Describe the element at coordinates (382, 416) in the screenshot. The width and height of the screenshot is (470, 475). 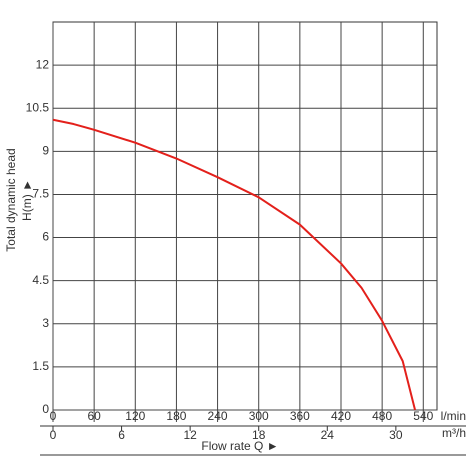
I see `x-tick-label: 480` at that location.